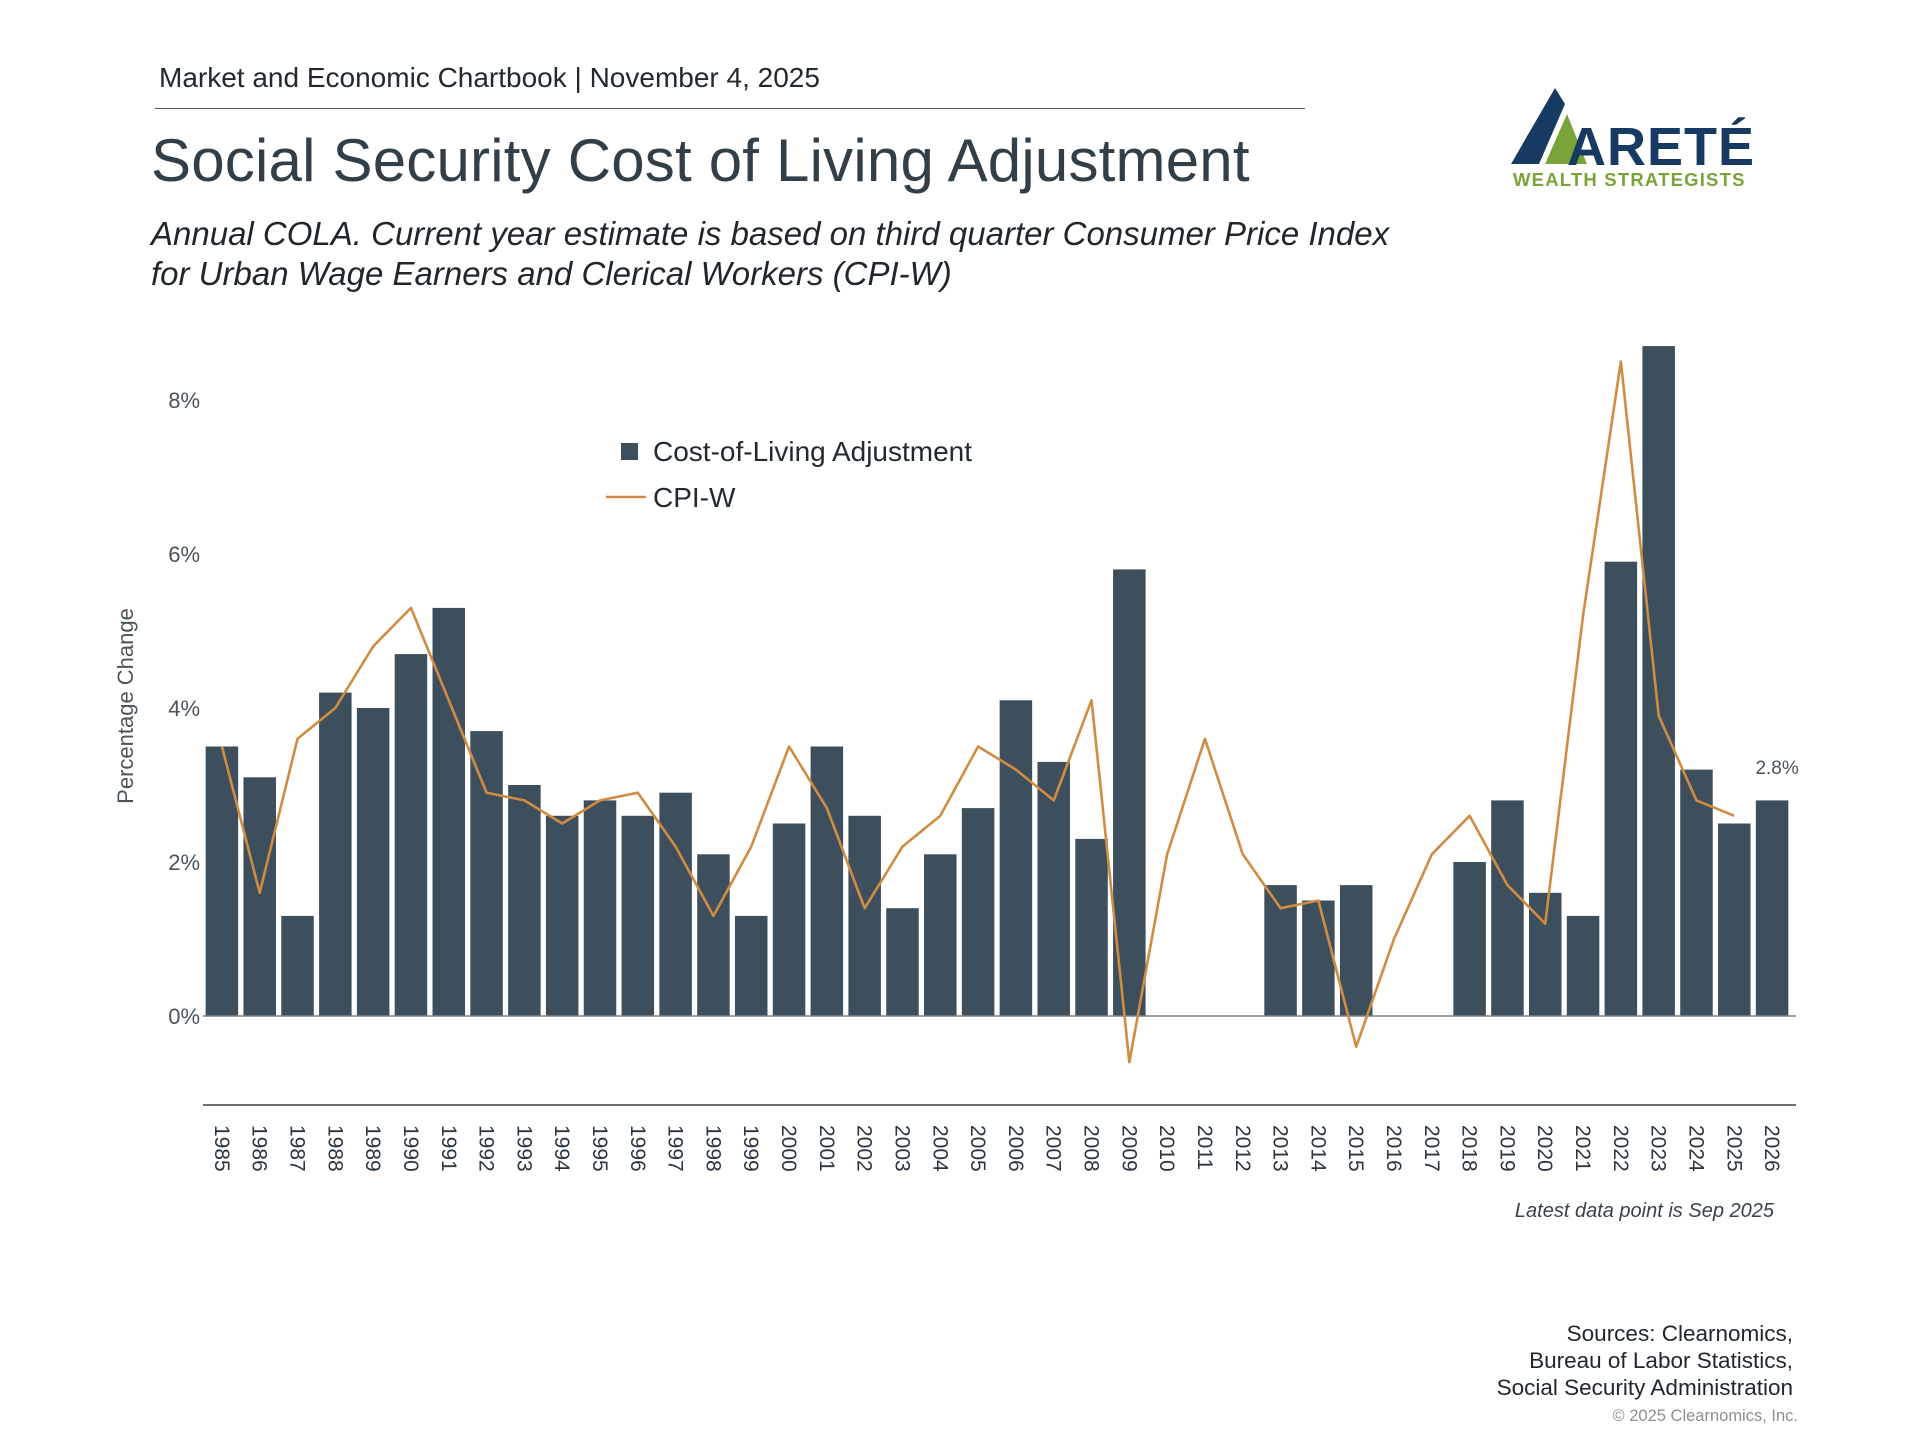  I want to click on x-tick-label: 2005, so click(977, 1148).